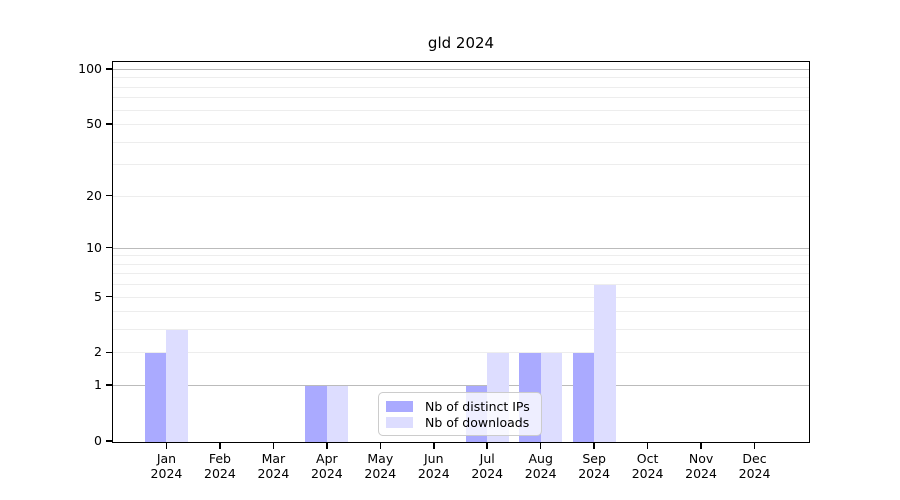  I want to click on x-tick-label-jan: Jan 2024, so click(166, 466).